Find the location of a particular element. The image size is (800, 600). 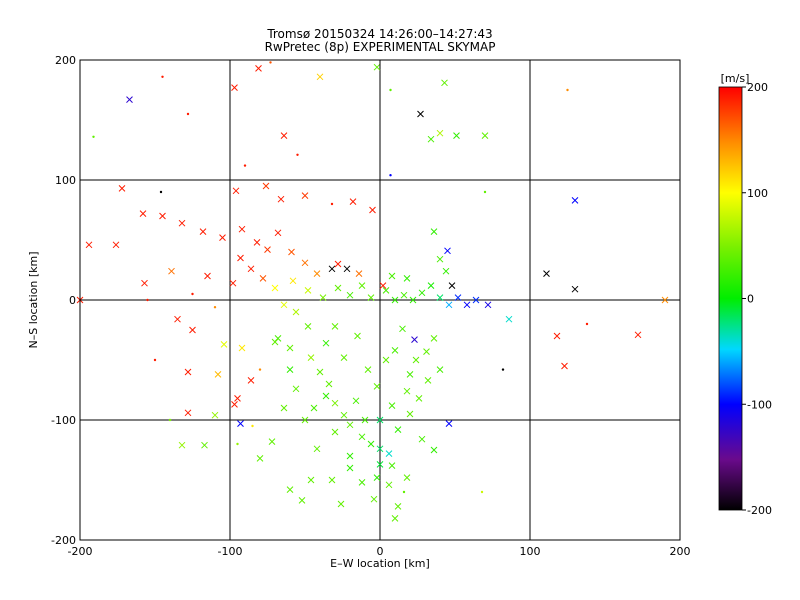

colorbar-tick-label: 0 is located at coordinates (750, 299).